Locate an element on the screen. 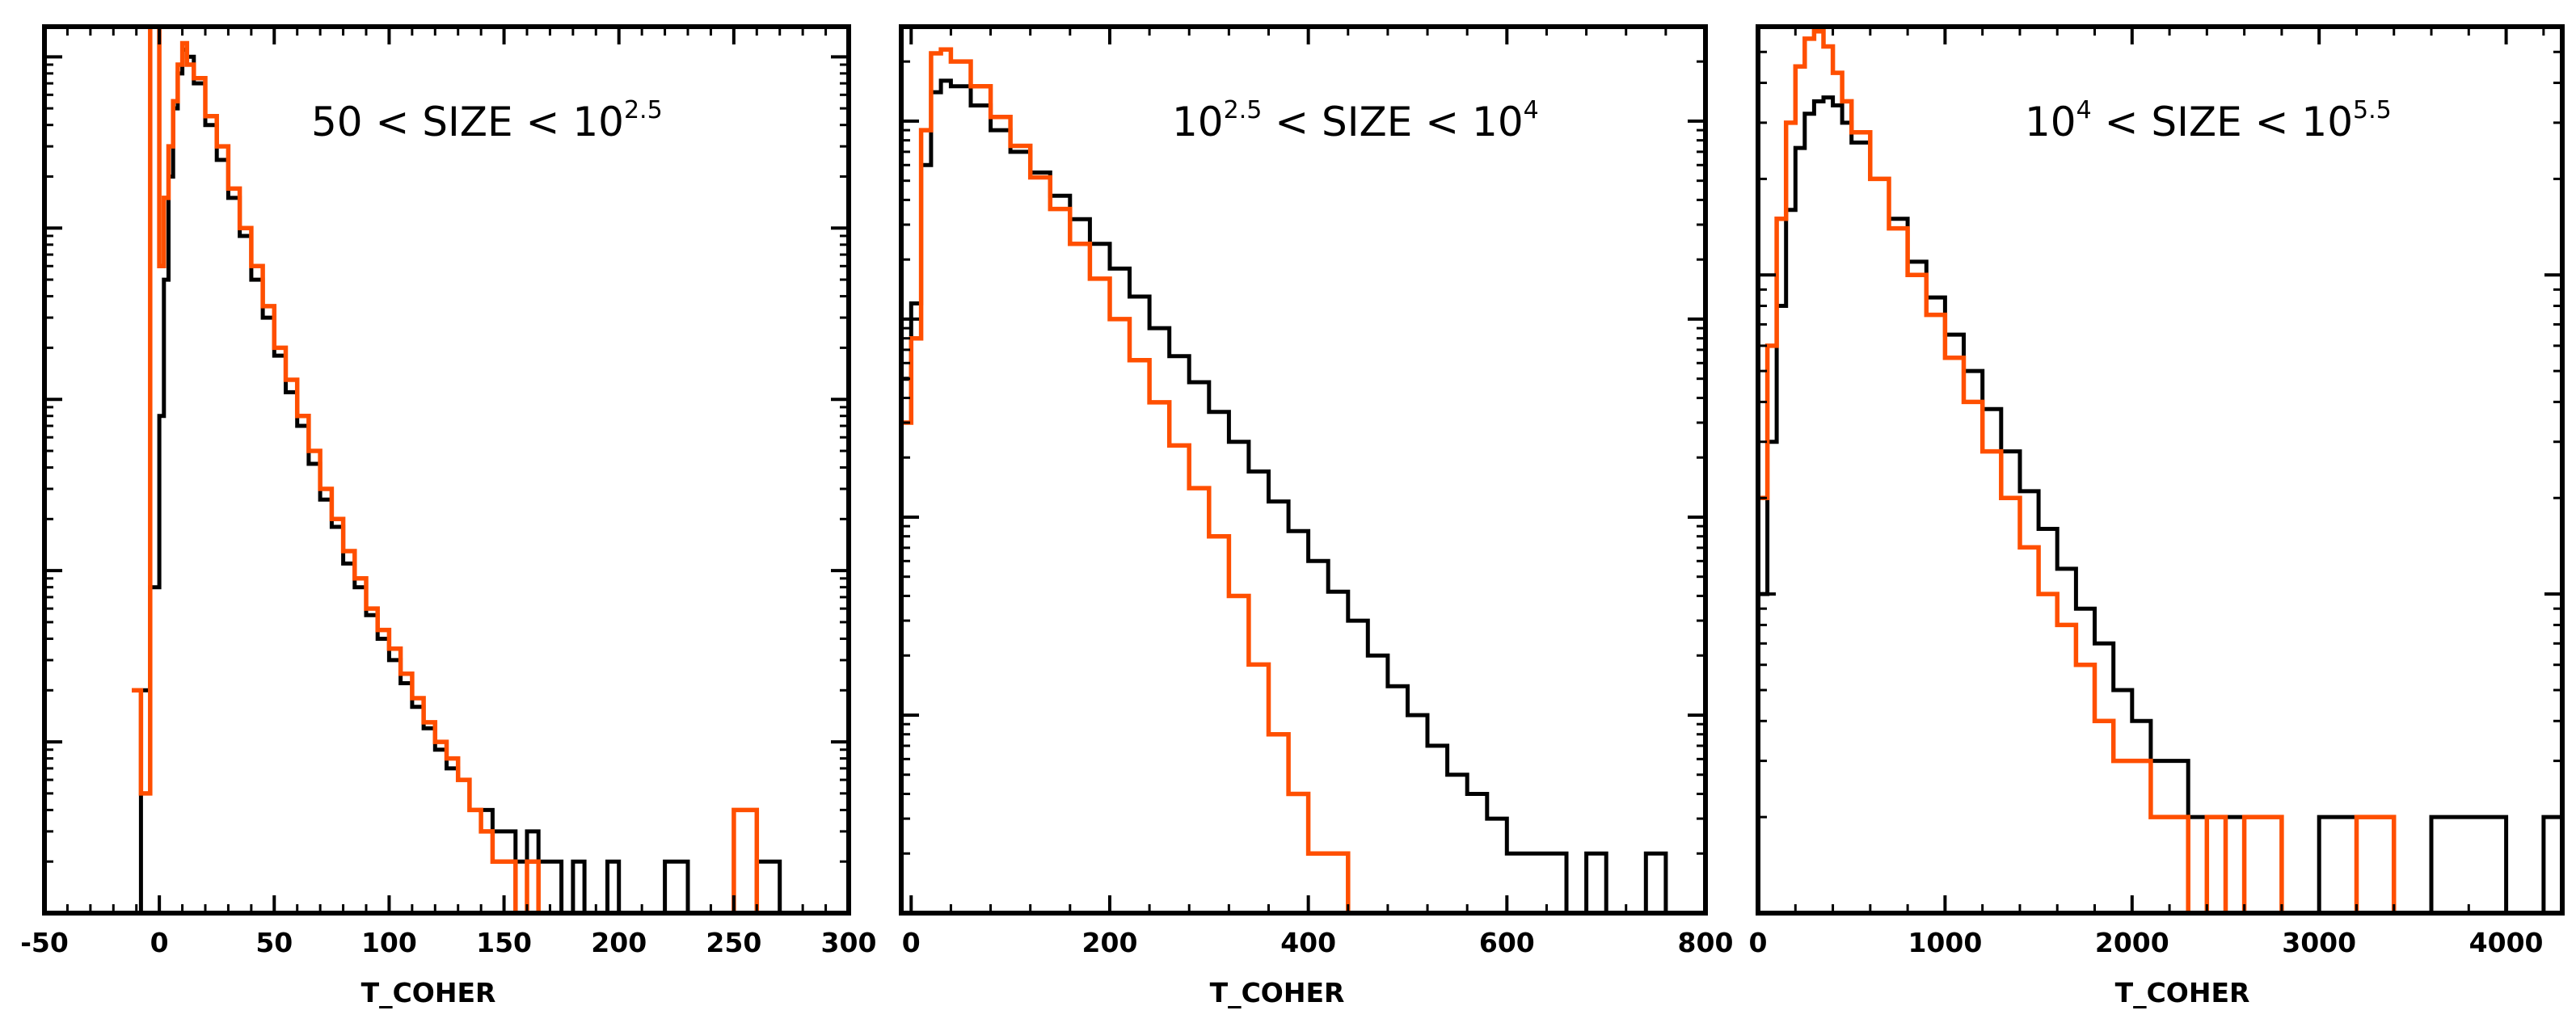 The height and width of the screenshot is (1023, 2576). x-tick-label: 600 is located at coordinates (1507, 942).